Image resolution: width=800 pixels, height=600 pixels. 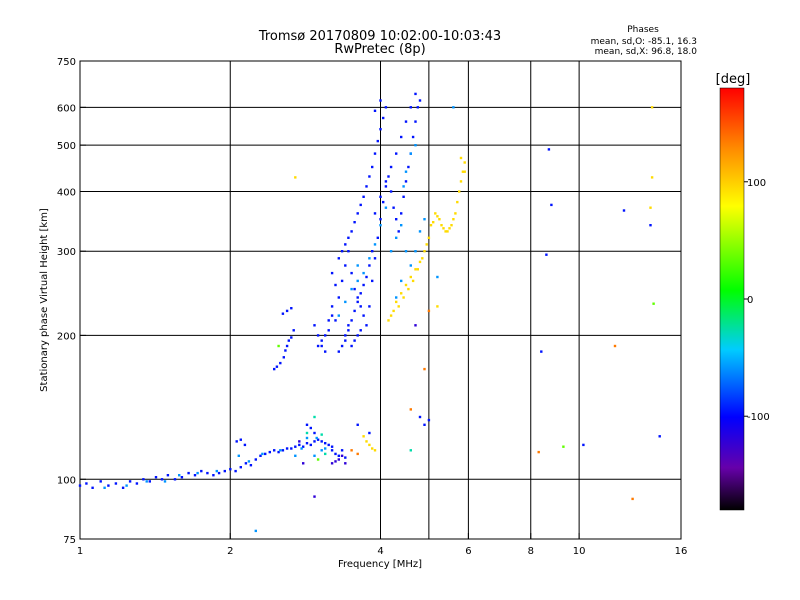 I want to click on colorbar-ticks: 100 0 -100, so click(x=757, y=300).